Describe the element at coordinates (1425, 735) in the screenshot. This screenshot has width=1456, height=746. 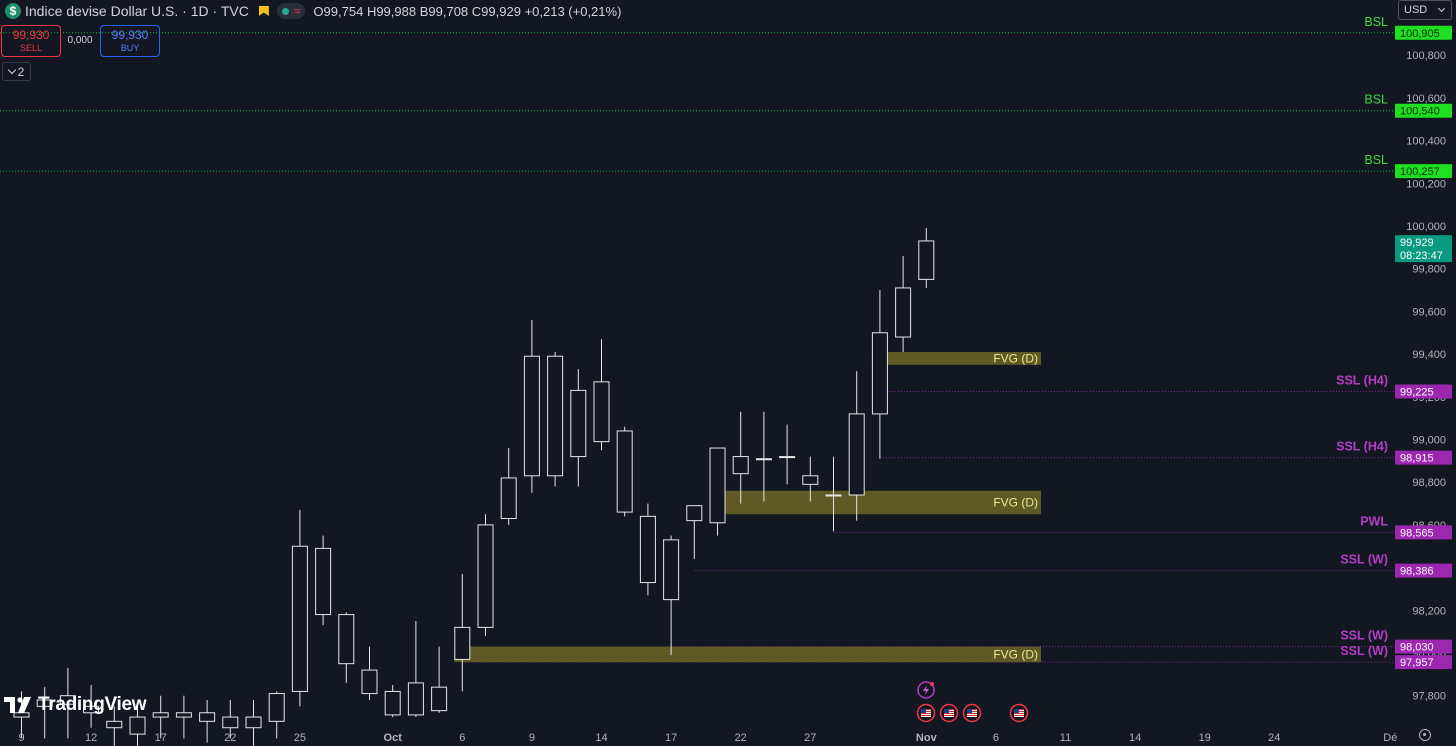
I see `settings-gear-icon` at that location.